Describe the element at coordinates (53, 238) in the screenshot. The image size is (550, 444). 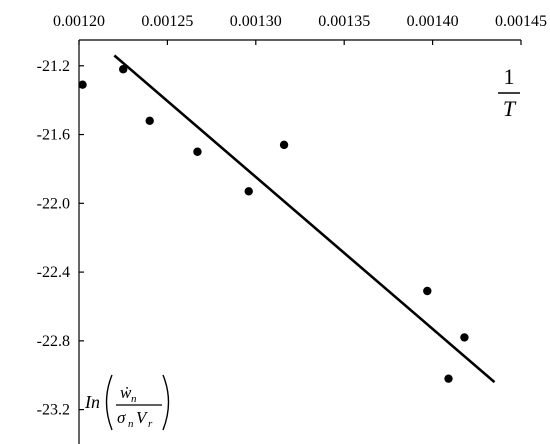
I see `y-tick-labels: -21.2 -21.6 -22.0 -22.4 -22.8 -23.2` at that location.